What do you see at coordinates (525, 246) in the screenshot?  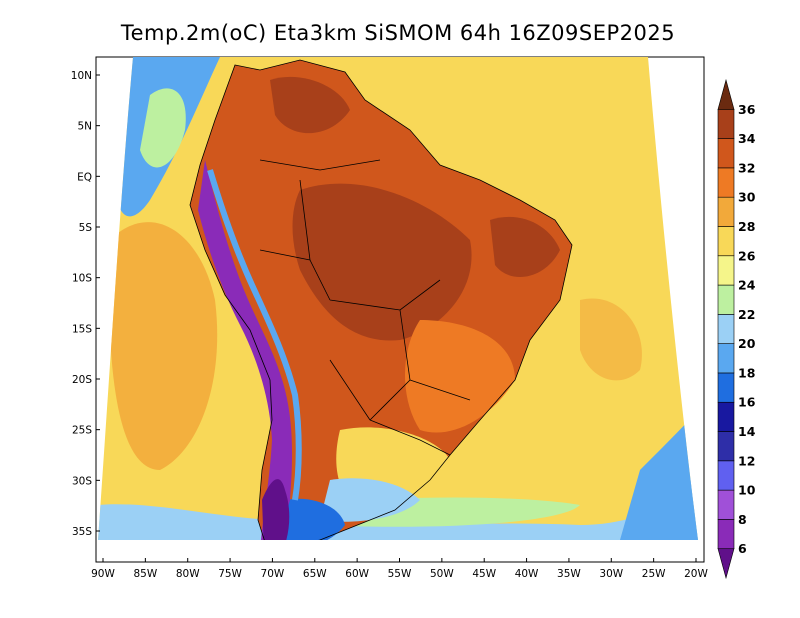 I see `continent-hot-northeast` at bounding box center [525, 246].